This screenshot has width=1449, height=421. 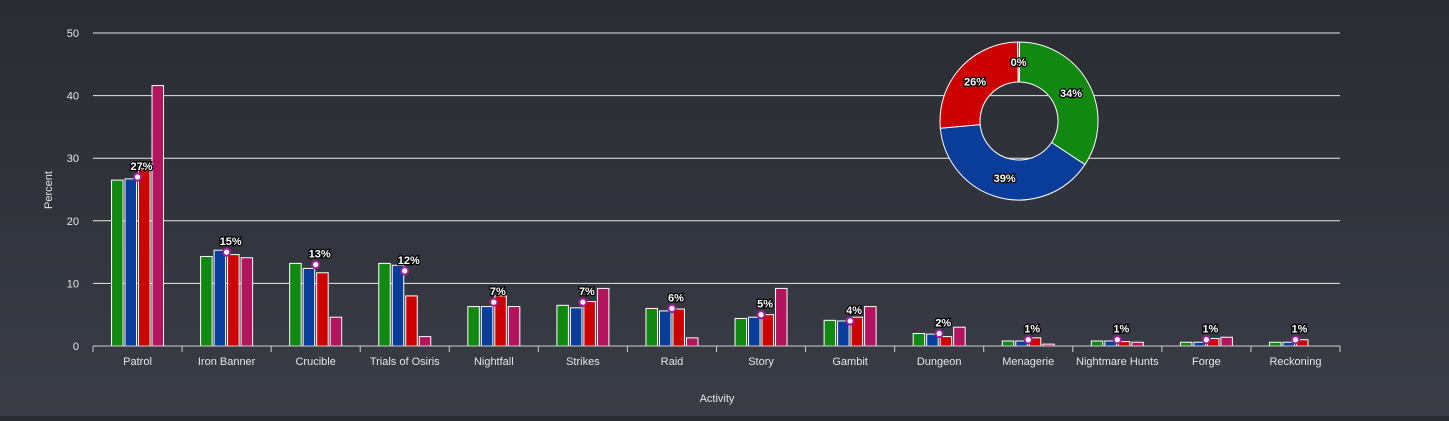 What do you see at coordinates (939, 362) in the screenshot?
I see `x-tick-label: Dungeon` at bounding box center [939, 362].